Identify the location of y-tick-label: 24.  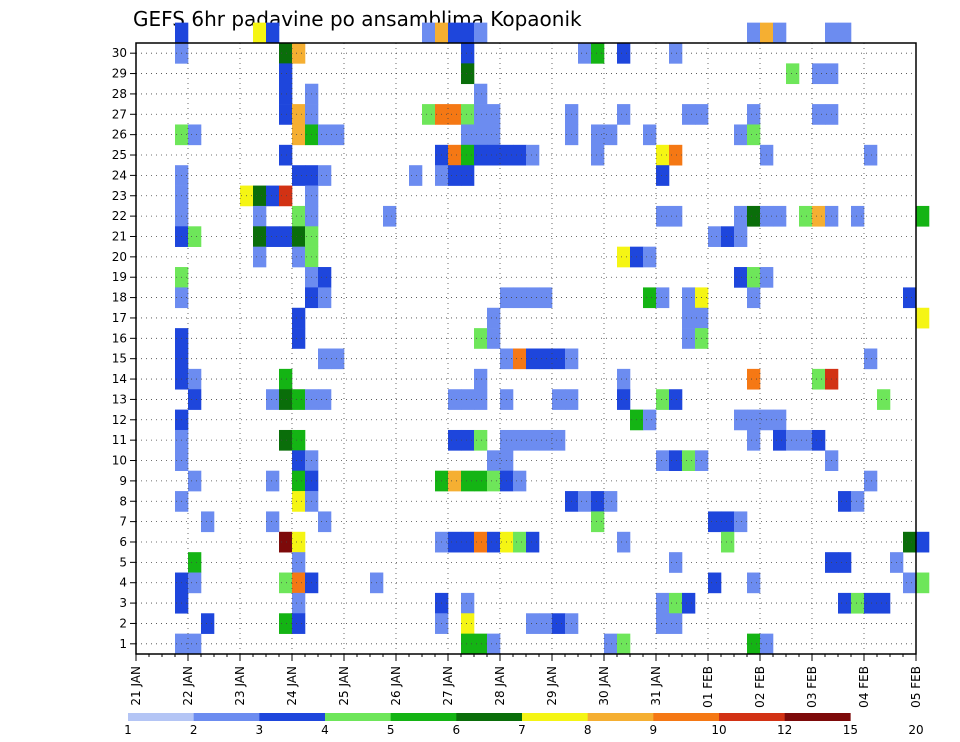
(119, 175).